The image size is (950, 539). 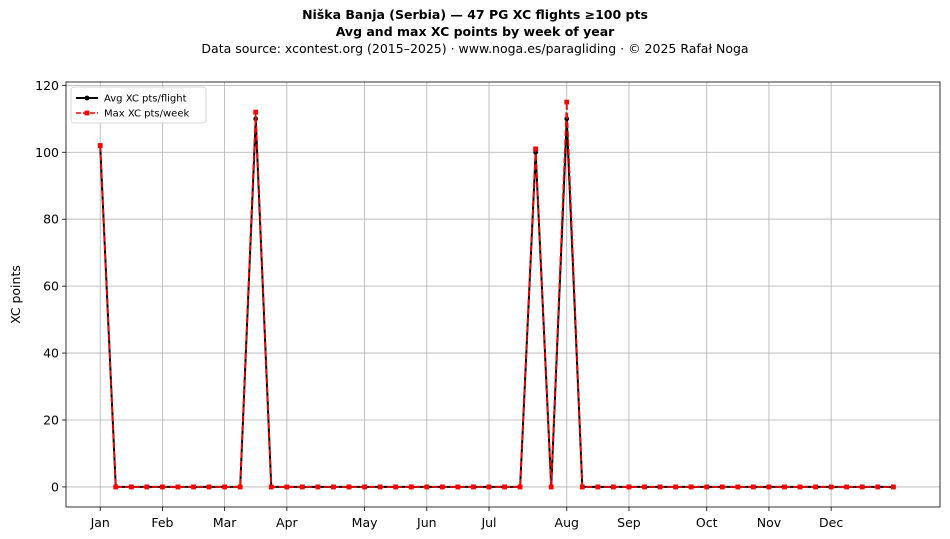 What do you see at coordinates (51, 219) in the screenshot?
I see `y-tick-label: 80` at bounding box center [51, 219].